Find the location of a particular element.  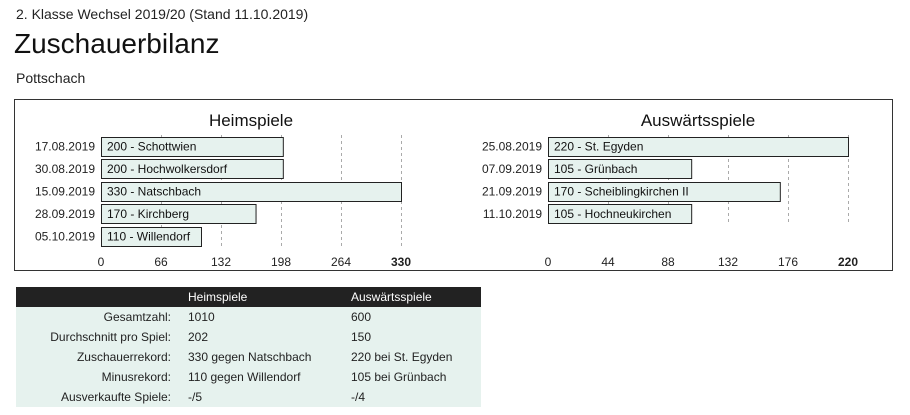

date-label: 11.10.2019 is located at coordinates (512, 214).